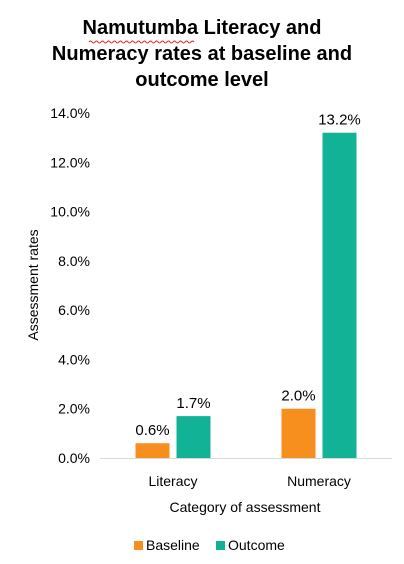 The image size is (404, 564). What do you see at coordinates (74, 359) in the screenshot?
I see `y-tick-label: 4.0%` at bounding box center [74, 359].